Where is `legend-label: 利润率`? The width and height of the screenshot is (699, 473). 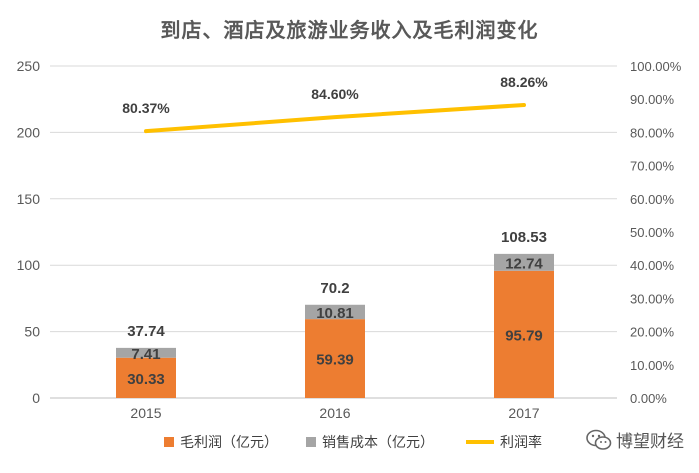 legend-label: 利润率 is located at coordinates (521, 443).